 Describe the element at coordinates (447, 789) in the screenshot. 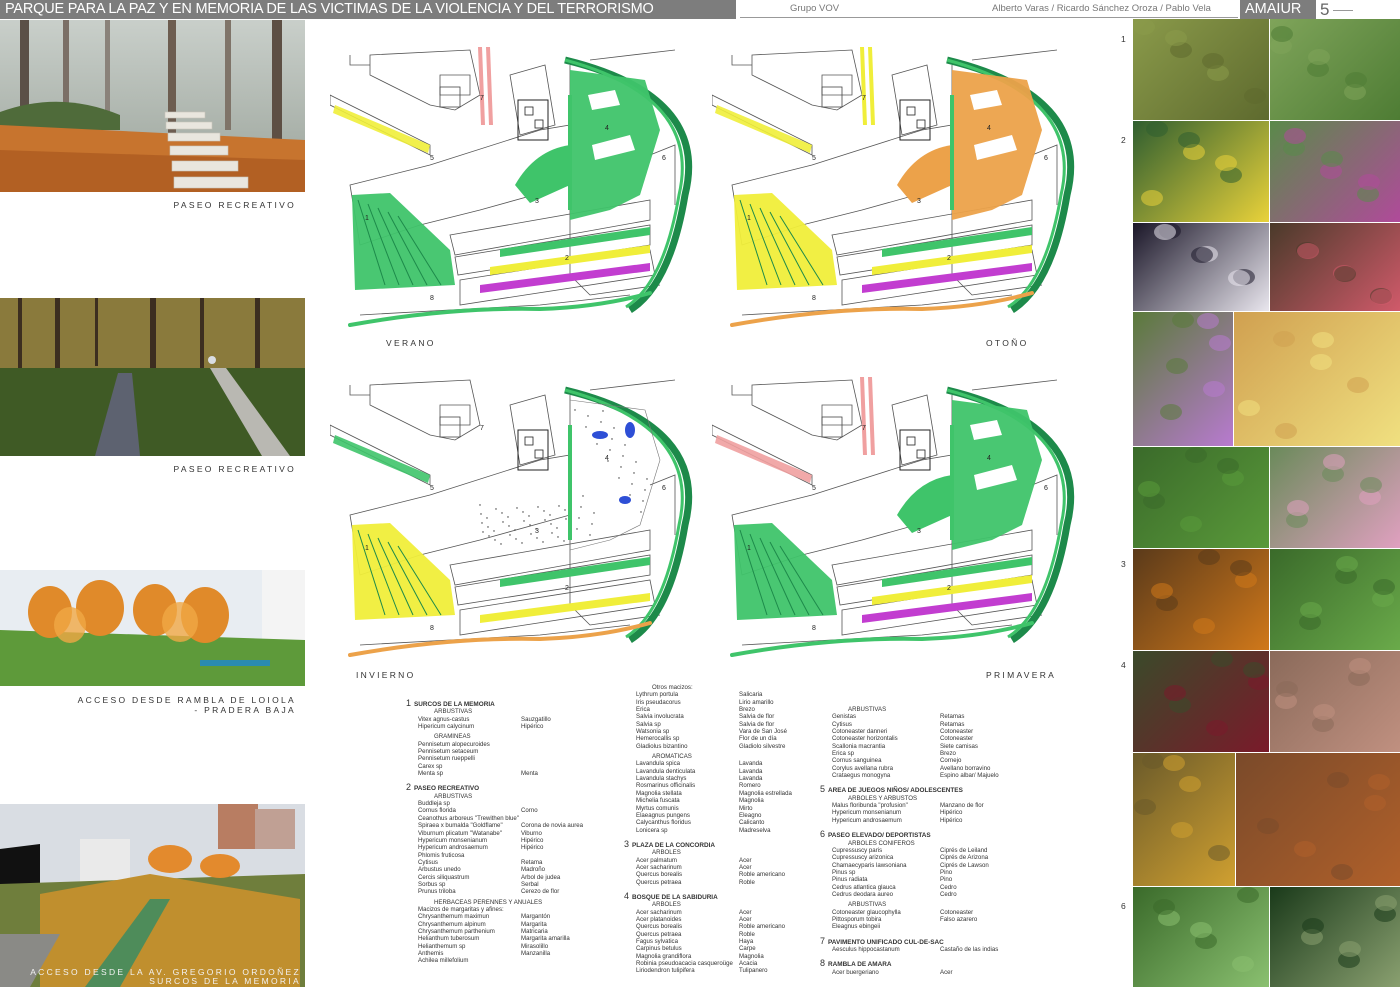

I see `plant-section-title: PASEO RECREATIVO` at that location.